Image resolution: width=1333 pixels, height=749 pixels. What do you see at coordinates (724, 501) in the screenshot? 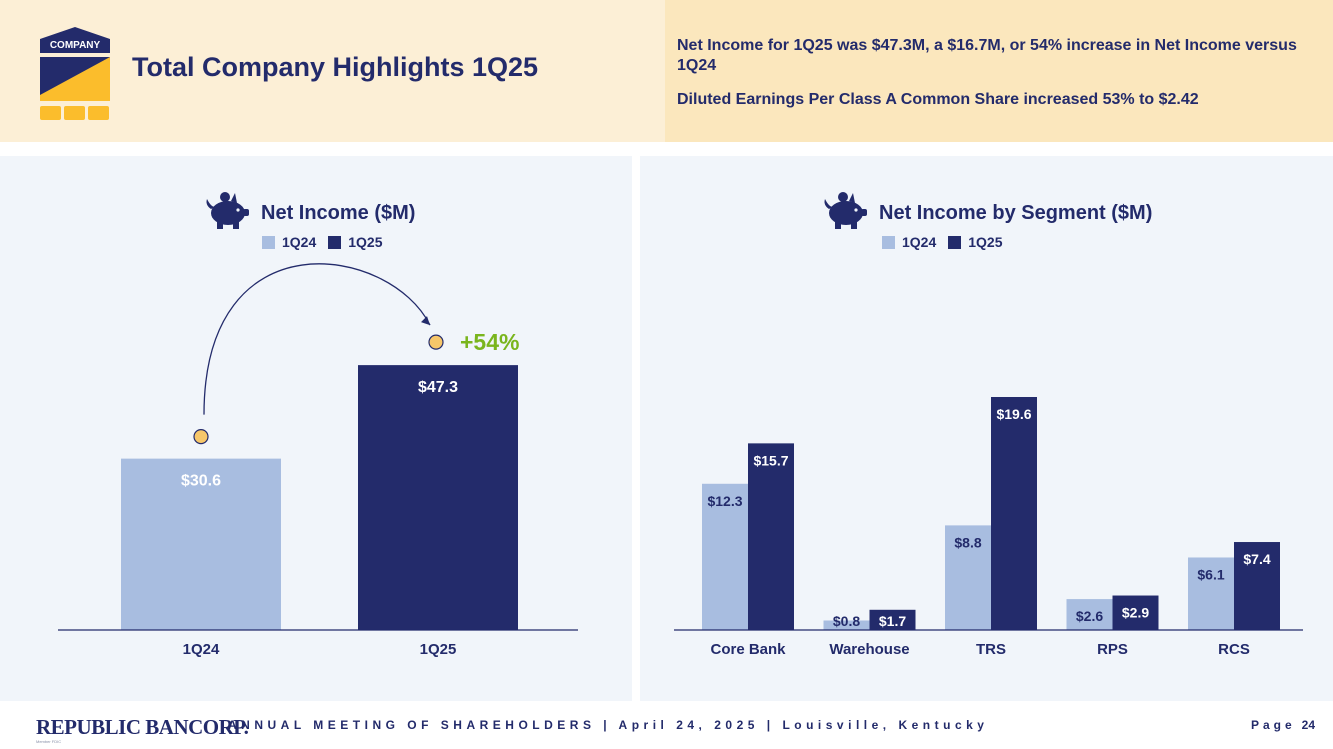
I see `data-label-core-bank-1q24: $12.3` at bounding box center [724, 501].